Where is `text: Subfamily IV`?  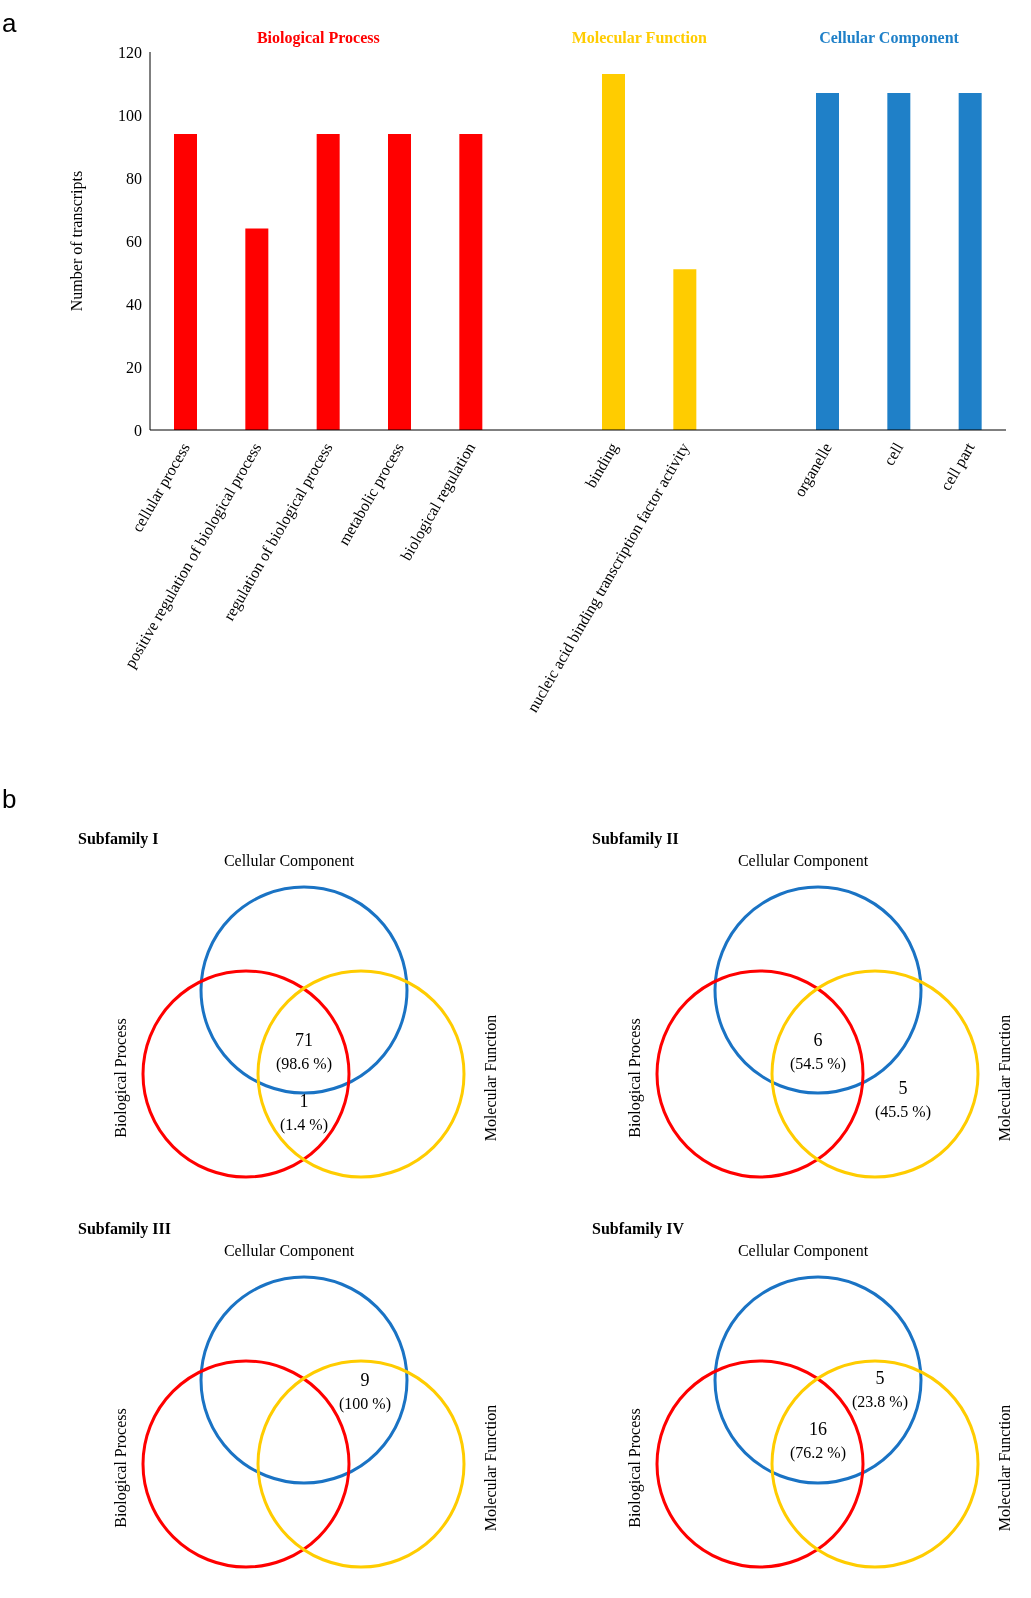
text: Subfamily IV is located at coordinates (638, 1229).